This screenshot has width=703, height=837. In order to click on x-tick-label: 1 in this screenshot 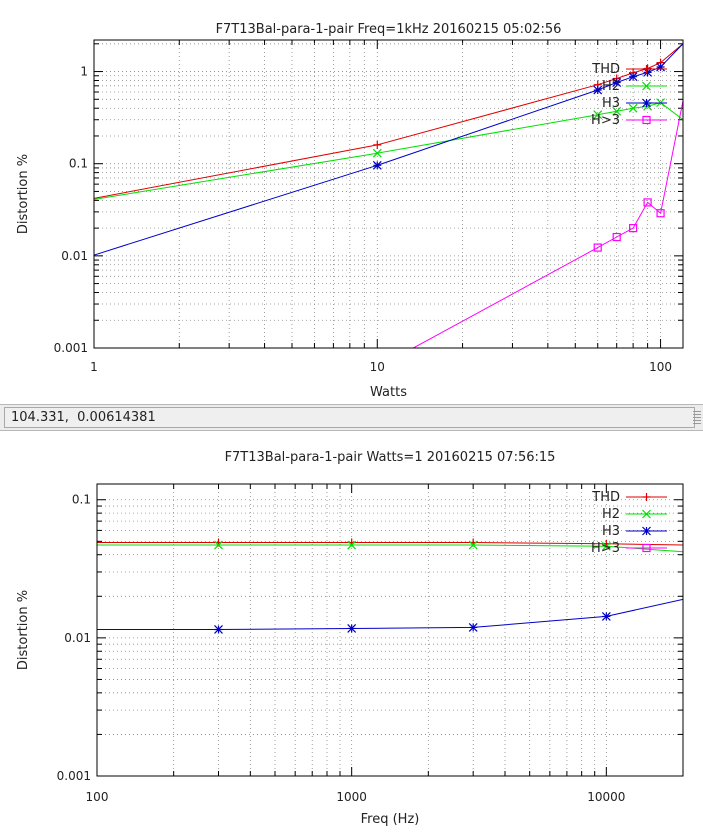, I will do `click(94, 367)`.